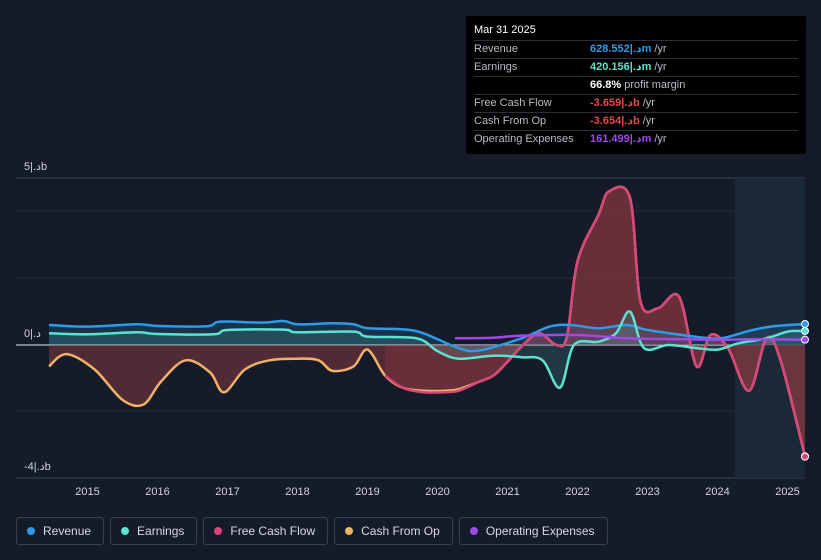 The width and height of the screenshot is (821, 560). I want to click on tooltip-row-label: Free Cash Flow, so click(513, 103).